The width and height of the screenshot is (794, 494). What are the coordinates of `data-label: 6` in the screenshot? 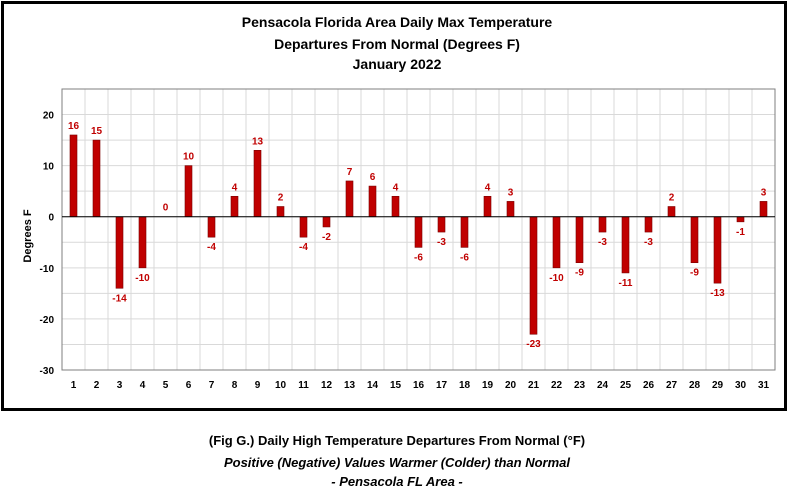 It's located at (373, 177).